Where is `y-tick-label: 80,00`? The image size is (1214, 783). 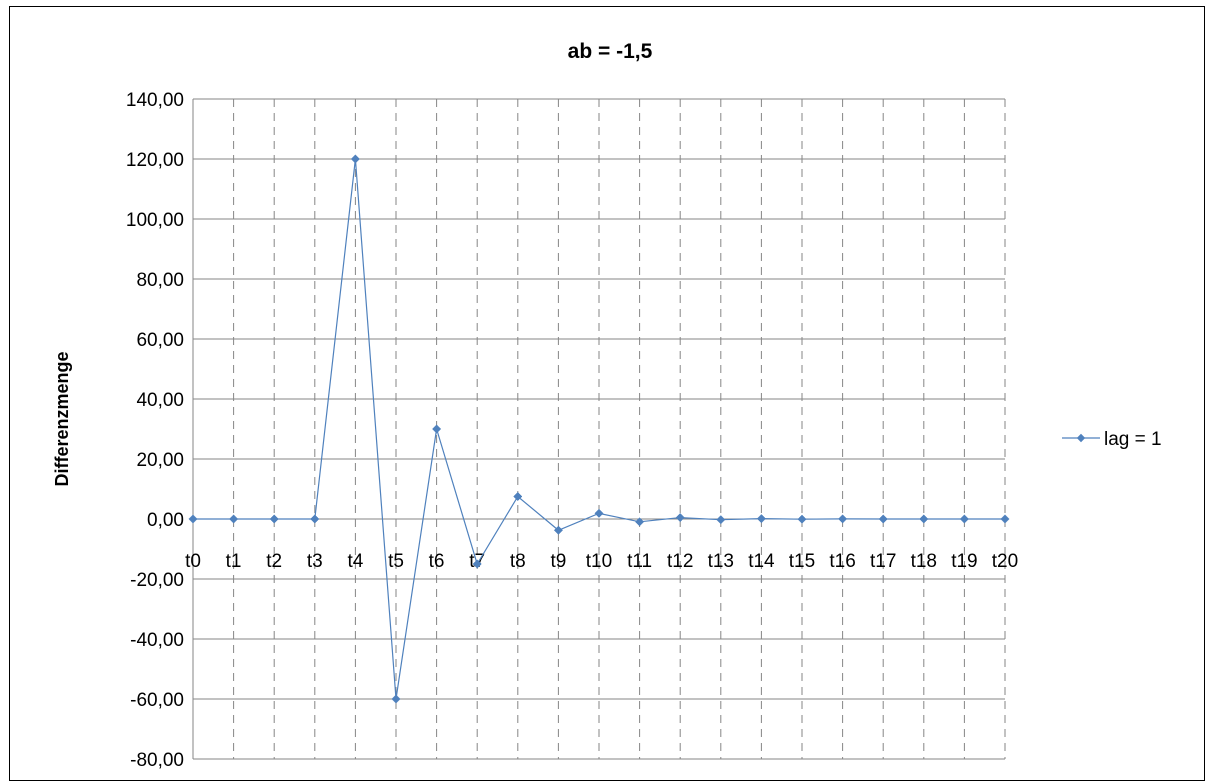
y-tick-label: 80,00 is located at coordinates (160, 280).